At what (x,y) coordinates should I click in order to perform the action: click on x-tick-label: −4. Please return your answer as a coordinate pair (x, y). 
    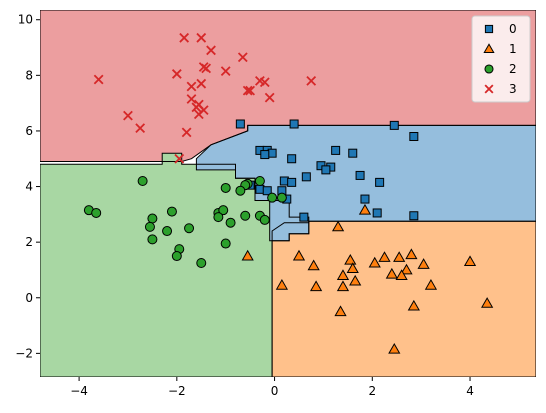
    Looking at the image, I should click on (79, 391).